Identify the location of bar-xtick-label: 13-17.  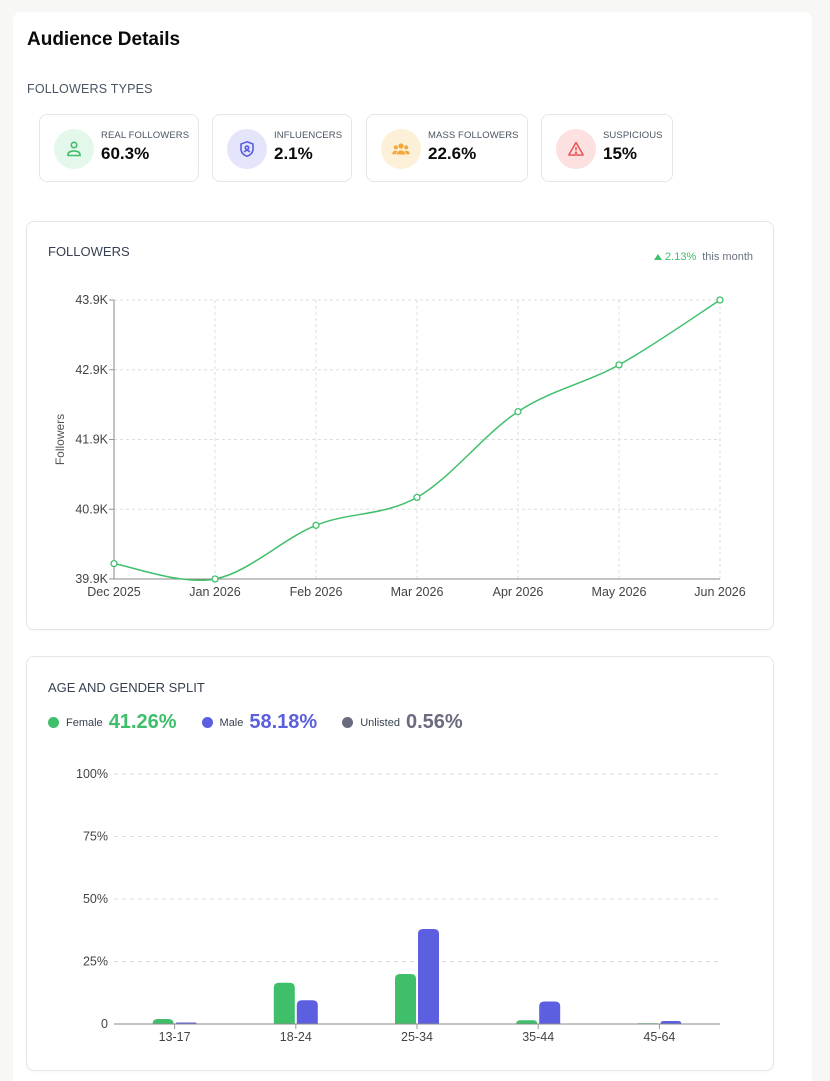
(175, 1037).